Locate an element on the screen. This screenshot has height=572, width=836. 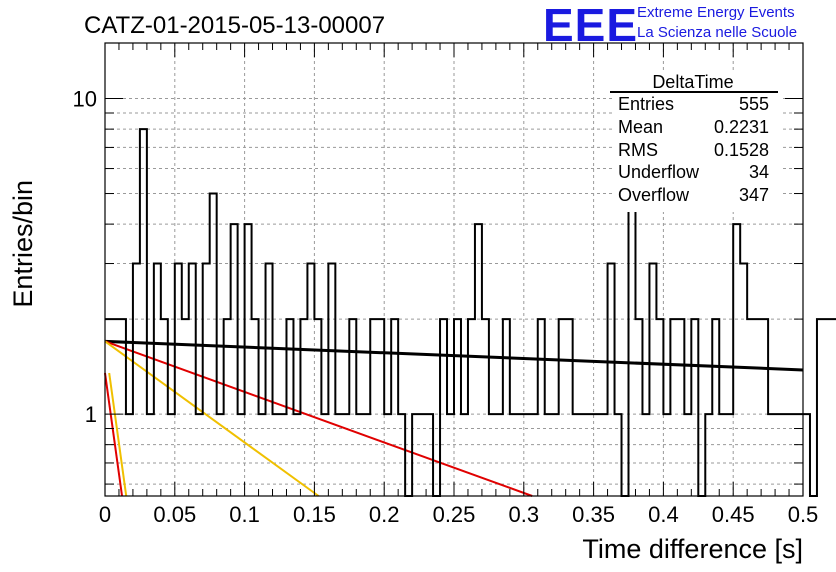
y-tick-labels: 1 10 is located at coordinates (85, 257).